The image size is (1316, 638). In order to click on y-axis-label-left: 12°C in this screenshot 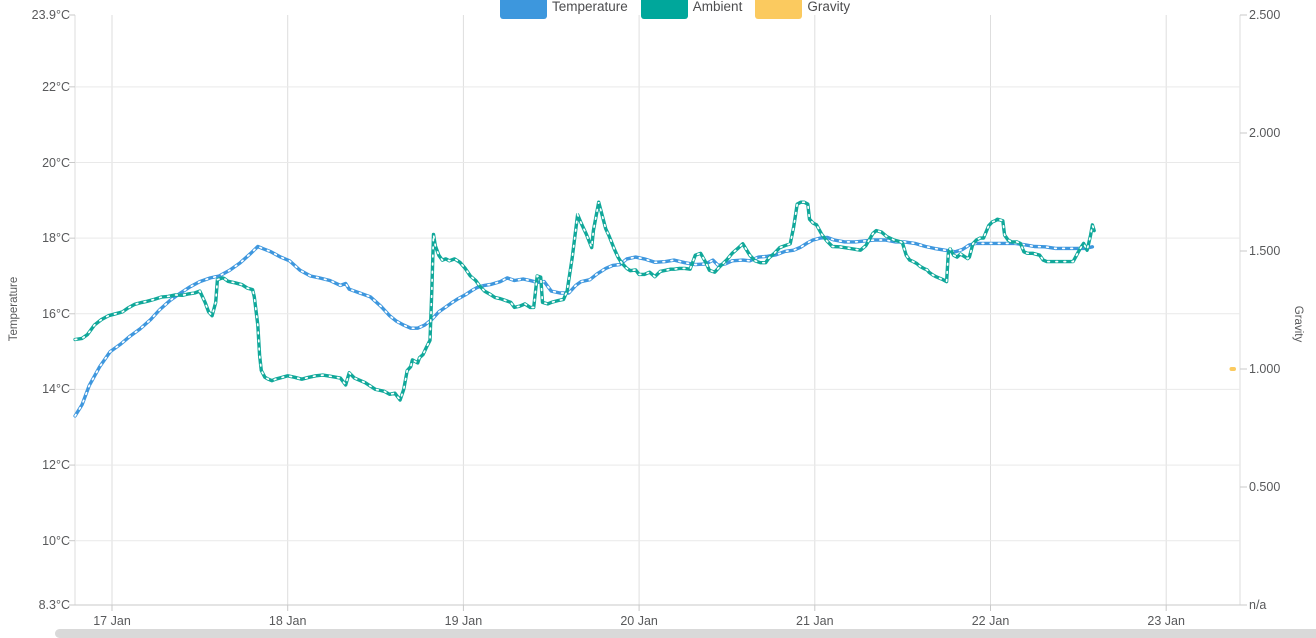, I will do `click(56, 465)`.